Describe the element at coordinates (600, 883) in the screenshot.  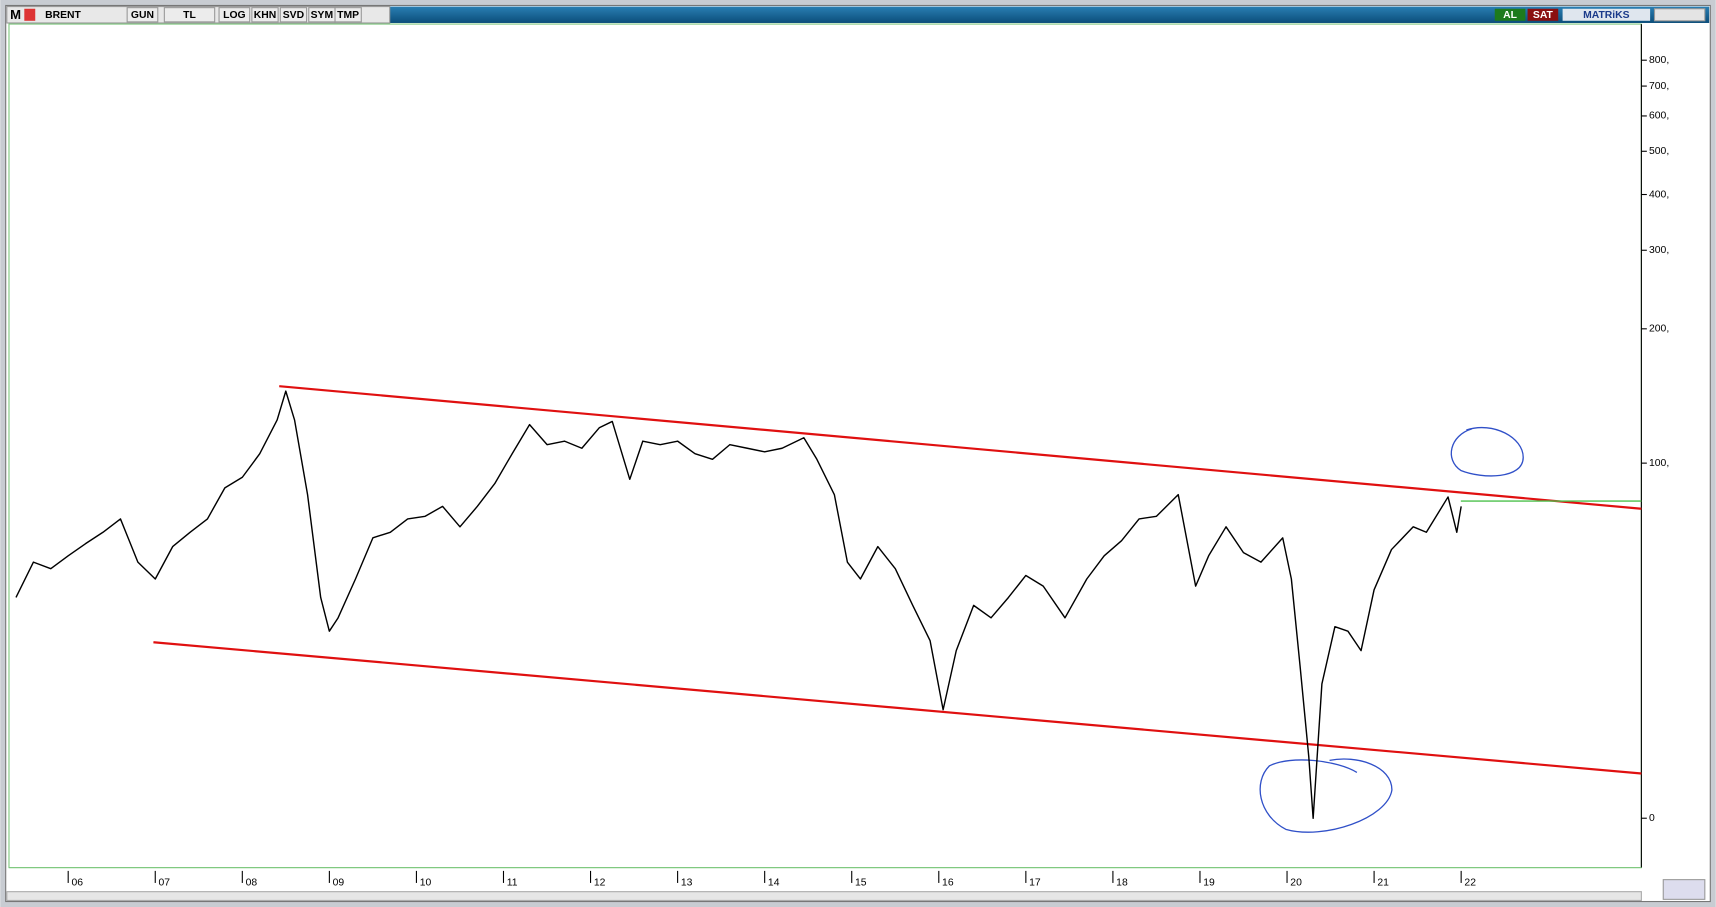
I see `x-tick-label: 12` at that location.